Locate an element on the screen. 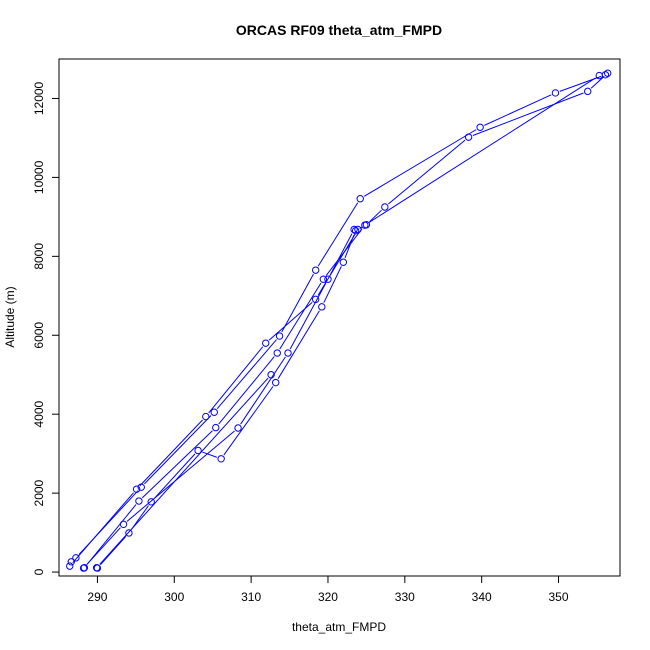 The height and width of the screenshot is (650, 650). chart-title: ORCAS RF09 theta_atm_FMPD is located at coordinates (339, 30).